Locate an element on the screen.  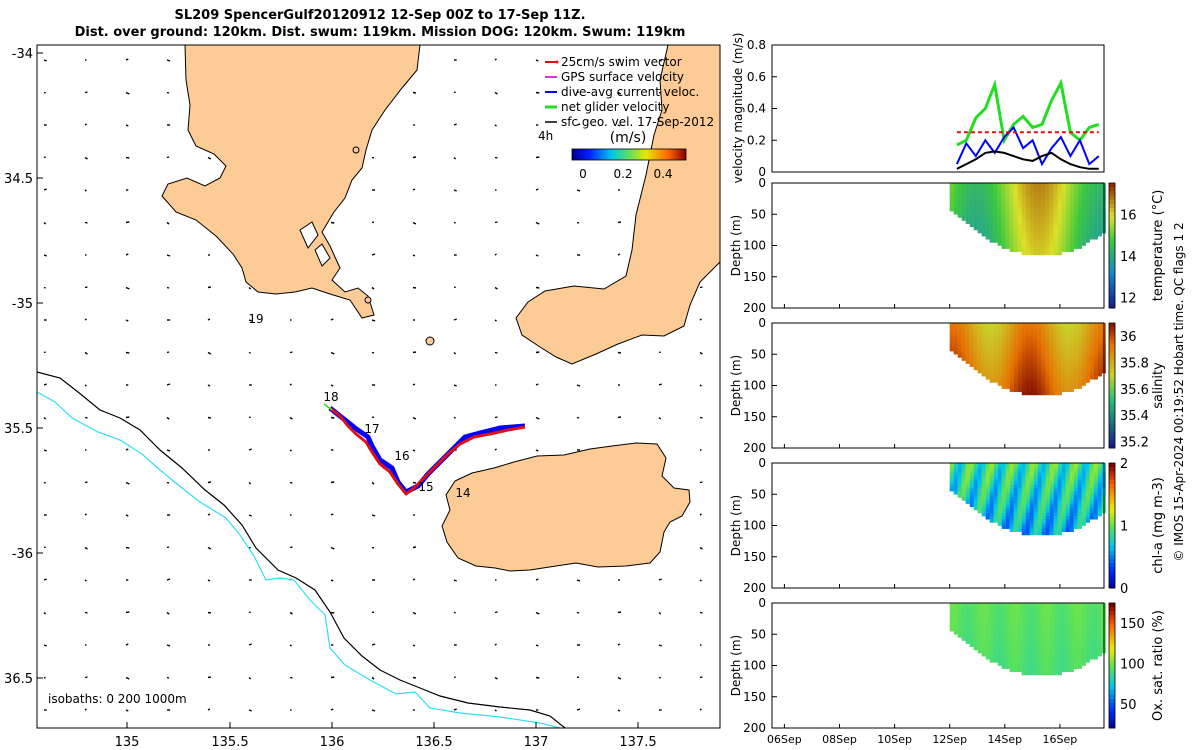
velocity-y-tick-label: 0.4 is located at coordinates (756, 109).